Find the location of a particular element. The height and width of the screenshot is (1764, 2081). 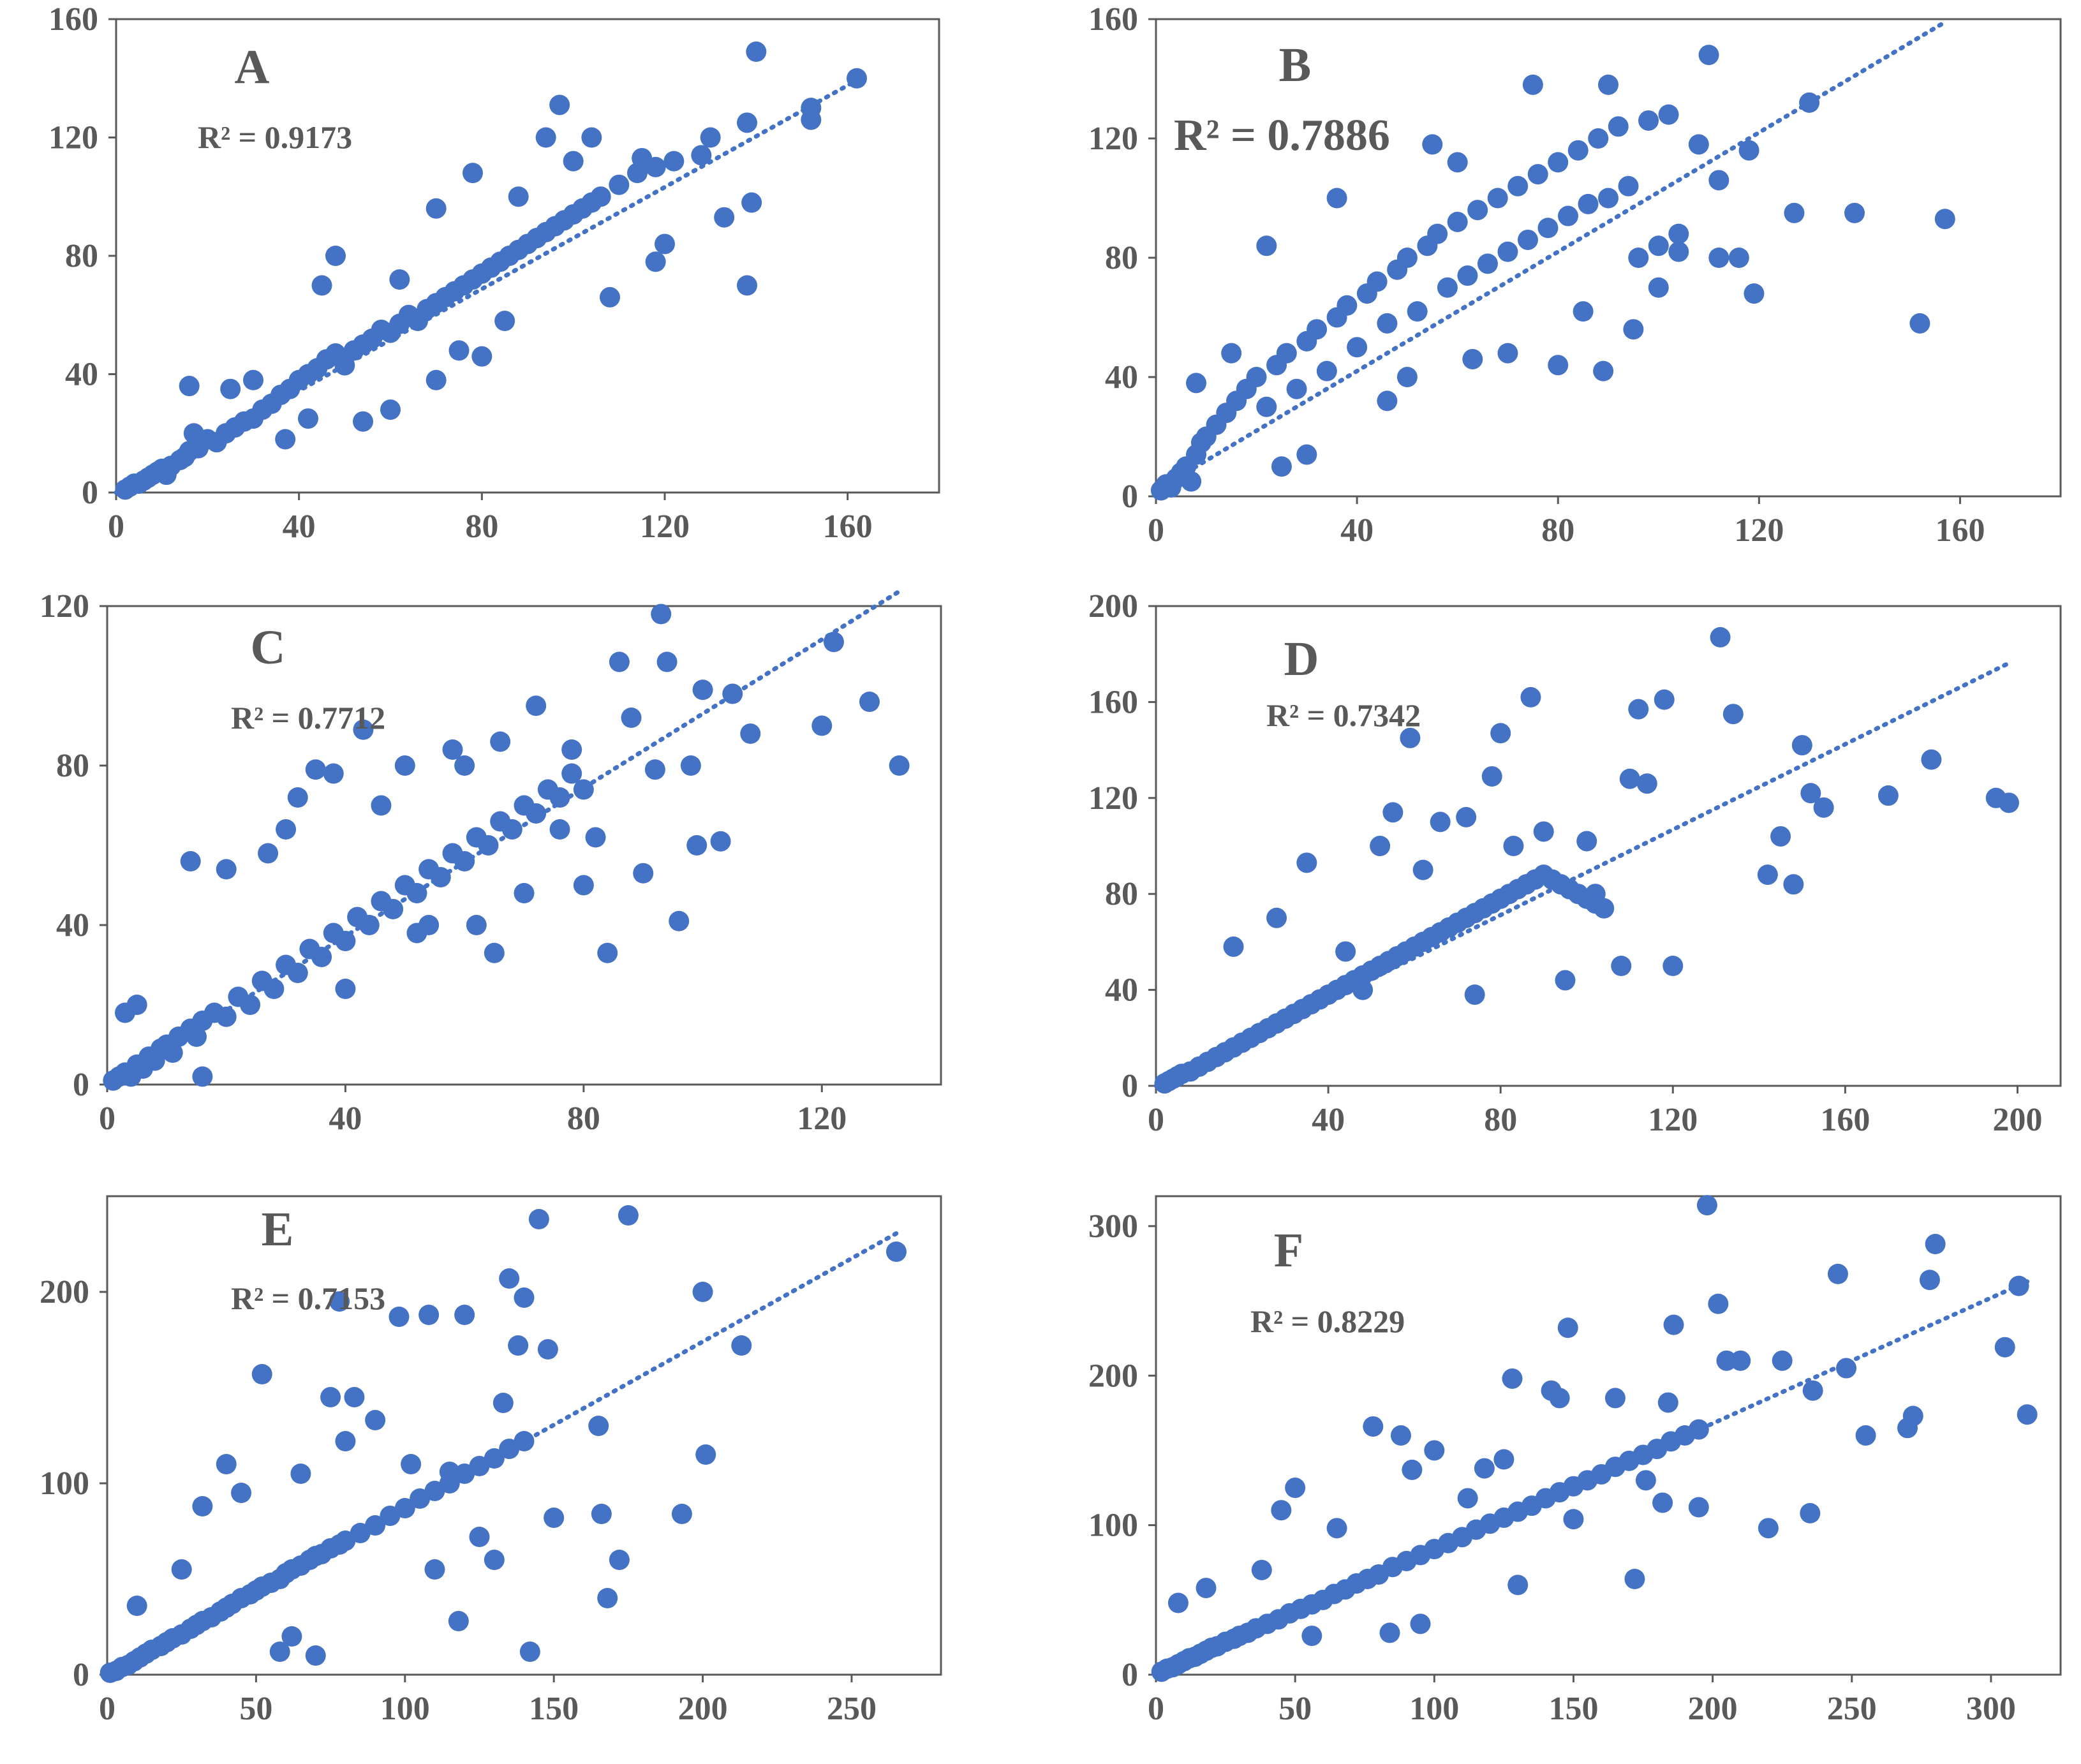

x-tick-label: 250 is located at coordinates (852, 1709).